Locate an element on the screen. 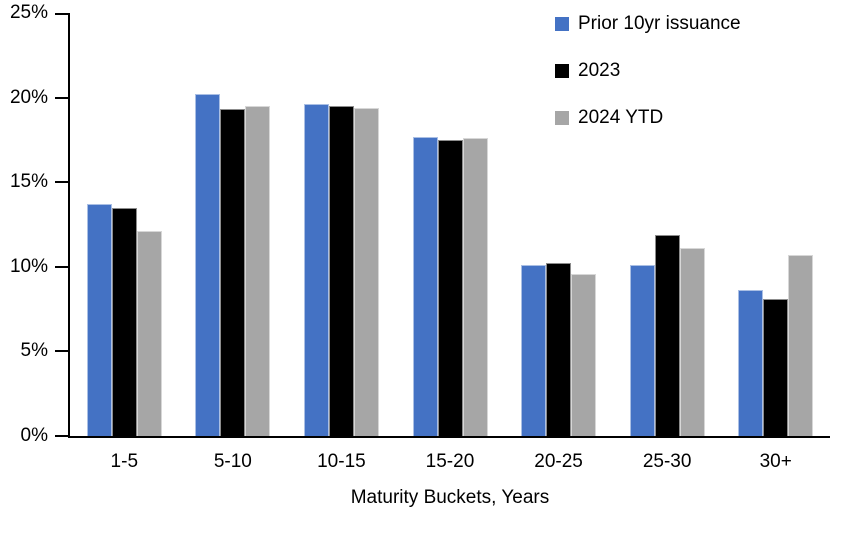 This screenshot has height=534, width=852. x-axis-title: Maturity Buckets, Years is located at coordinates (450, 497).